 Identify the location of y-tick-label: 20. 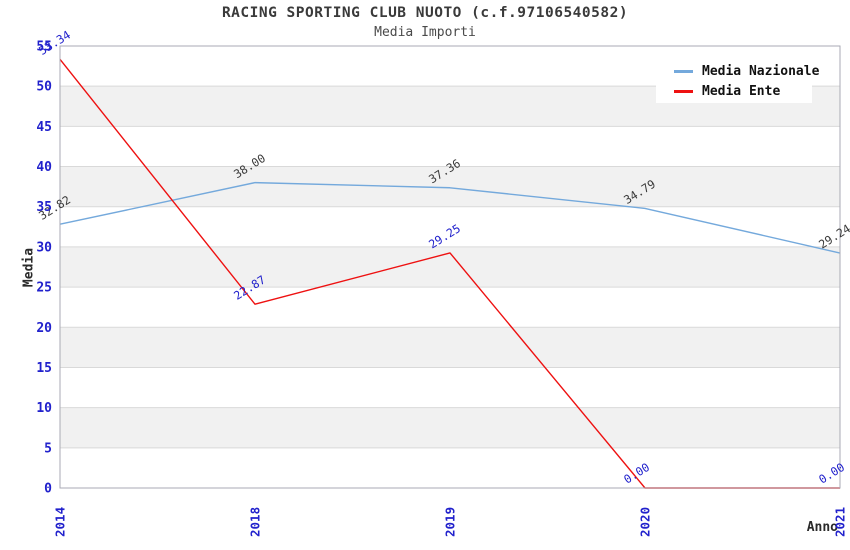
(44, 328).